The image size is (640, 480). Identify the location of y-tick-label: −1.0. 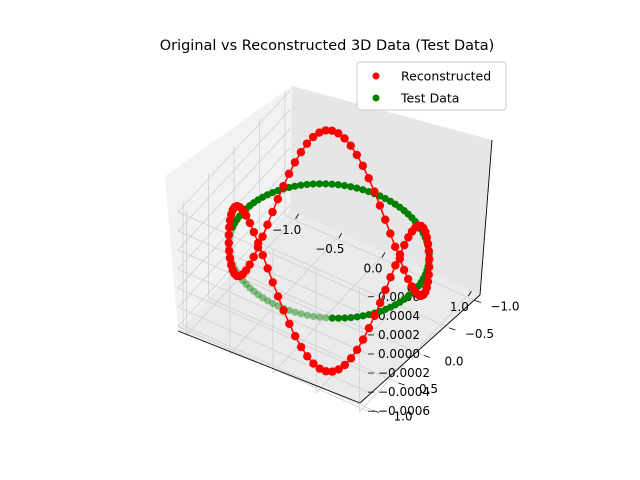
(504, 307).